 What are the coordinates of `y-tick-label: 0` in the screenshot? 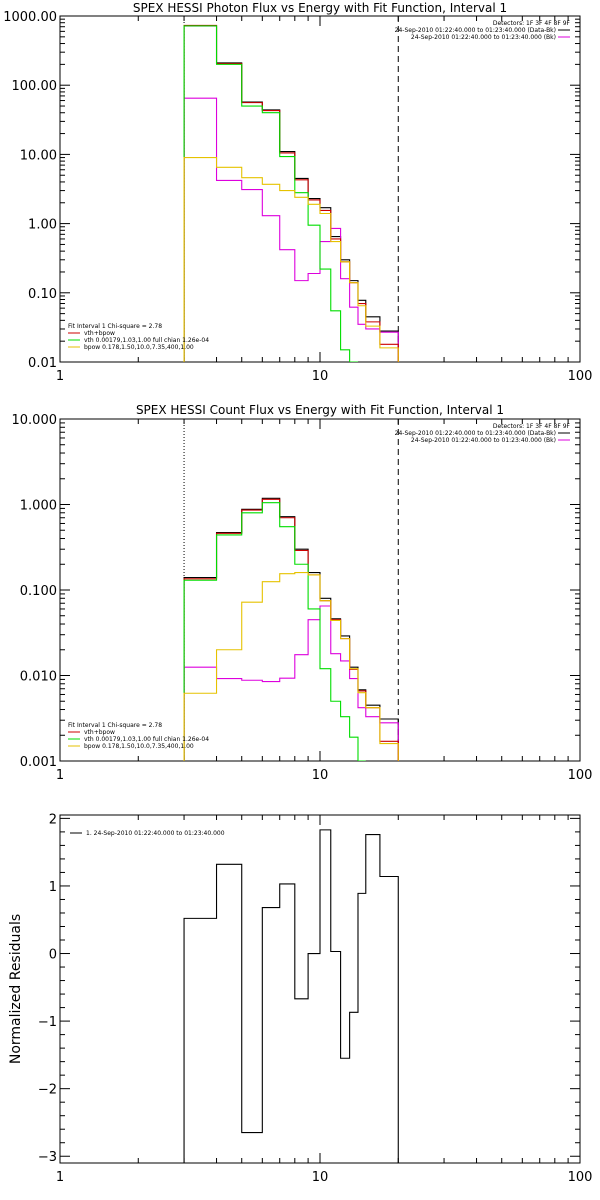 It's located at (53, 955).